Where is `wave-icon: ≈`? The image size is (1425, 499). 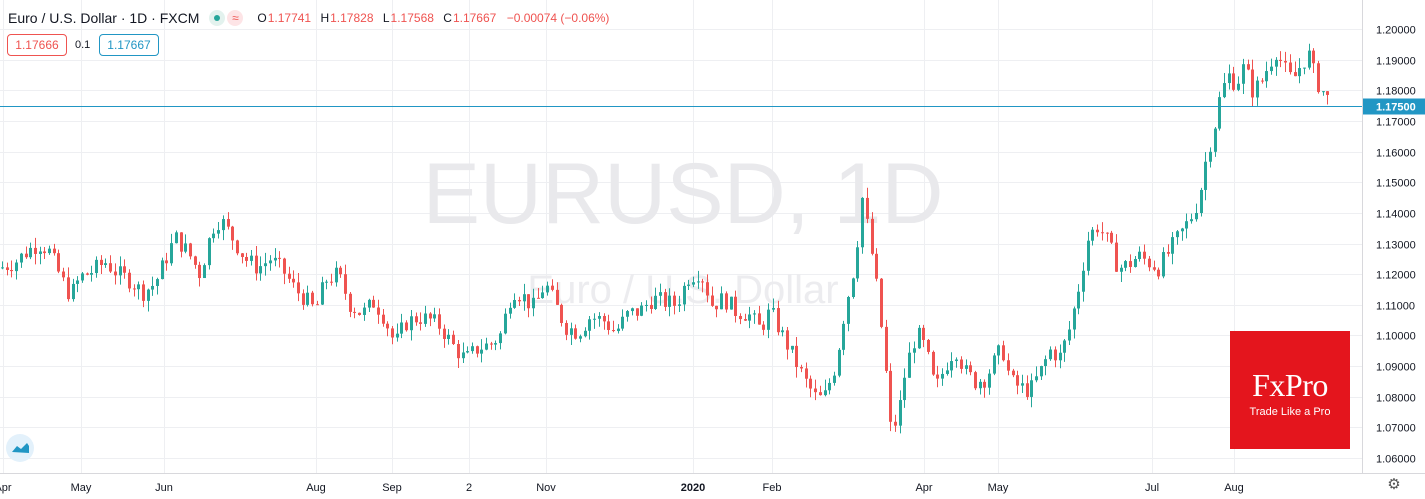 wave-icon: ≈ is located at coordinates (235, 18).